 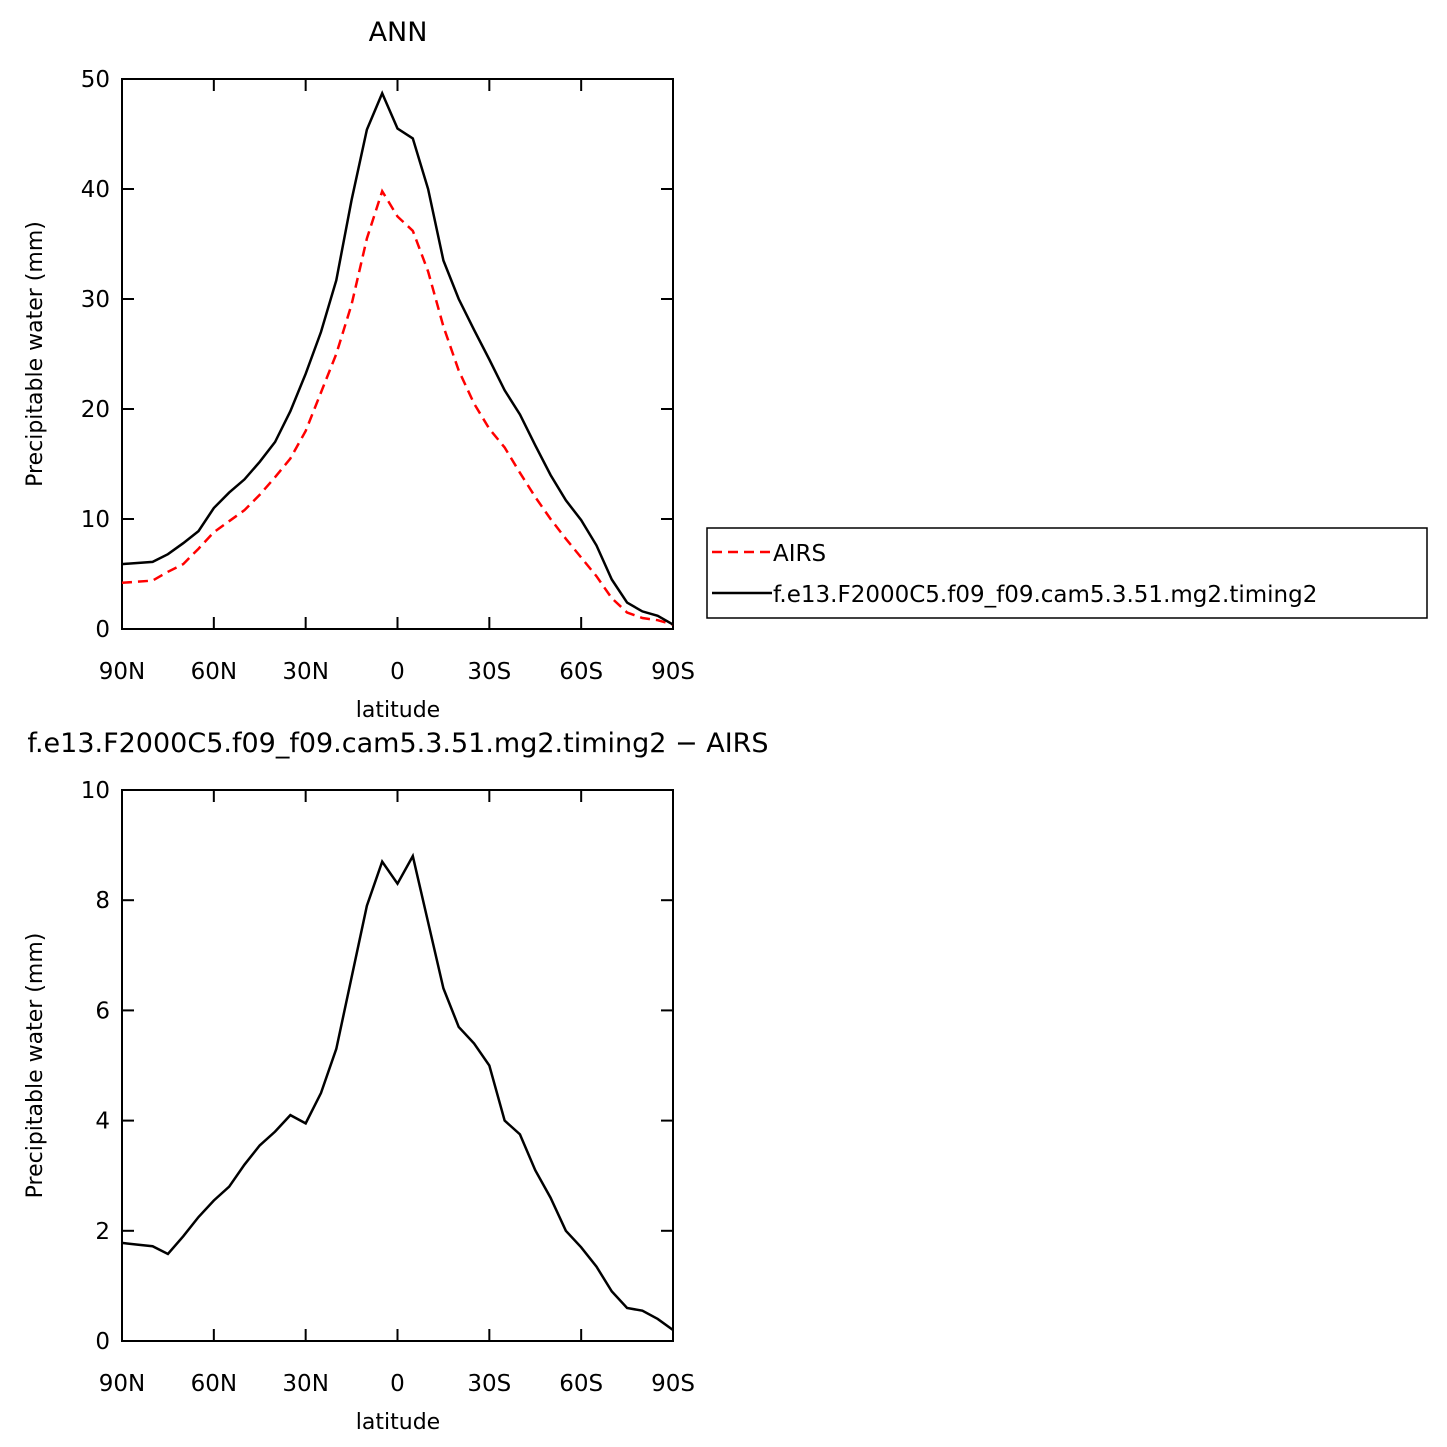 What do you see at coordinates (102, 1232) in the screenshot?
I see `y-tick-label: 2` at bounding box center [102, 1232].